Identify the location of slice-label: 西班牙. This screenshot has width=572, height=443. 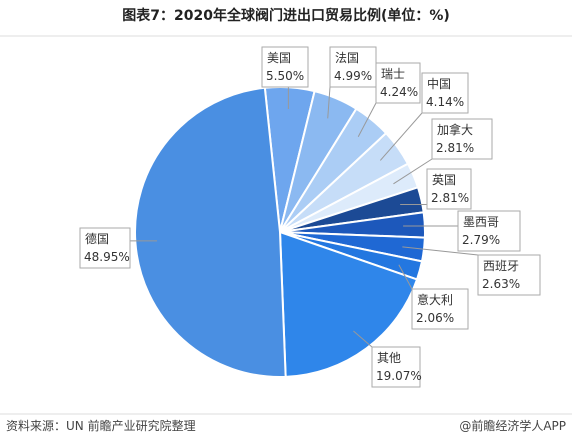
(501, 266).